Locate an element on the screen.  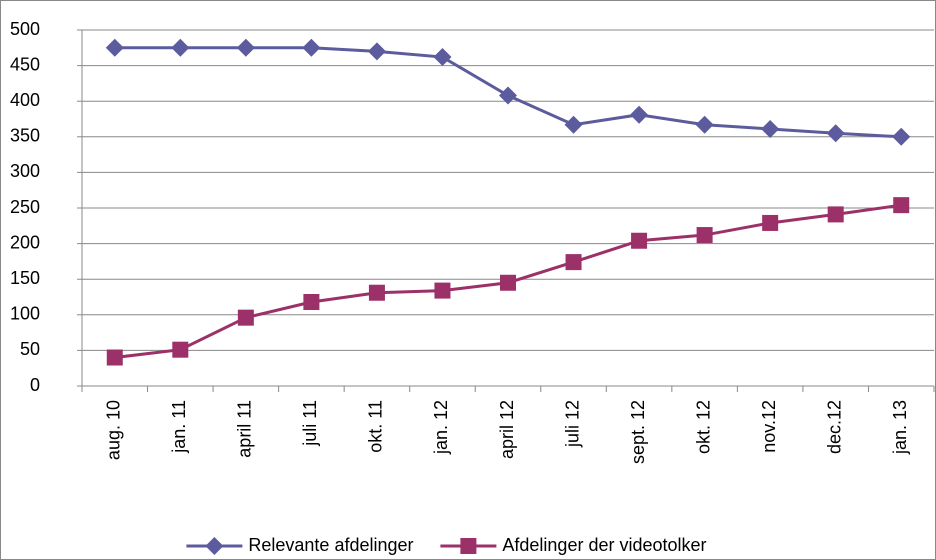
x-tick-label: okt. 11 is located at coordinates (376, 426).